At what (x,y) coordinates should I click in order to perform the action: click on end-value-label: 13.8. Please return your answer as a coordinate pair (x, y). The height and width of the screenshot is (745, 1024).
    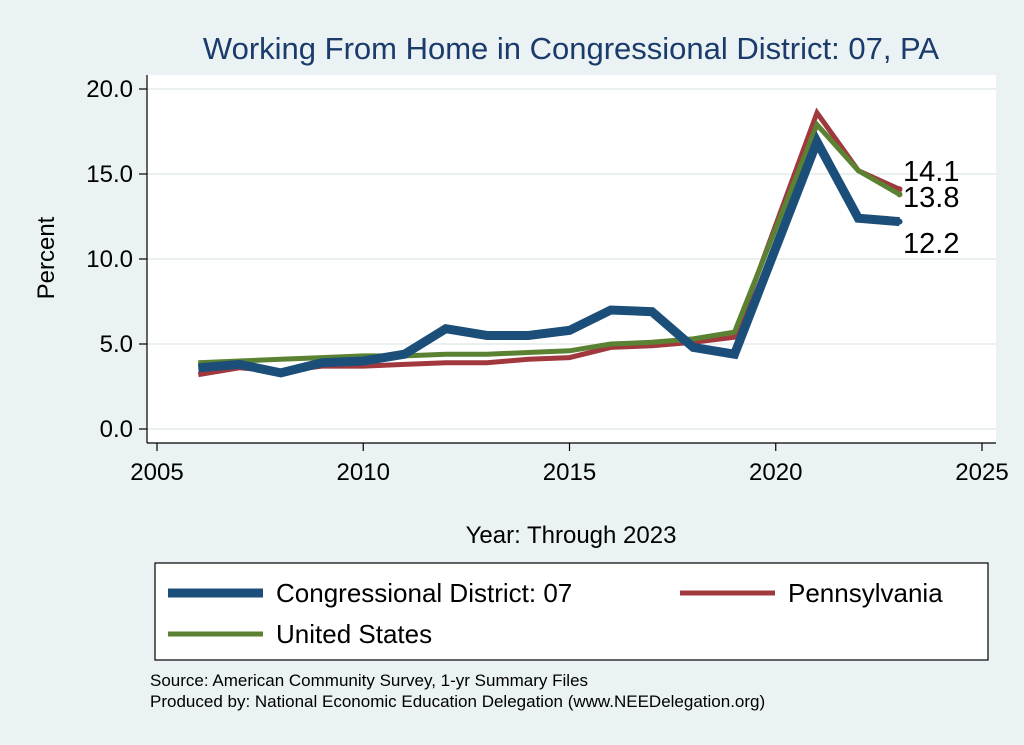
    Looking at the image, I should click on (931, 198).